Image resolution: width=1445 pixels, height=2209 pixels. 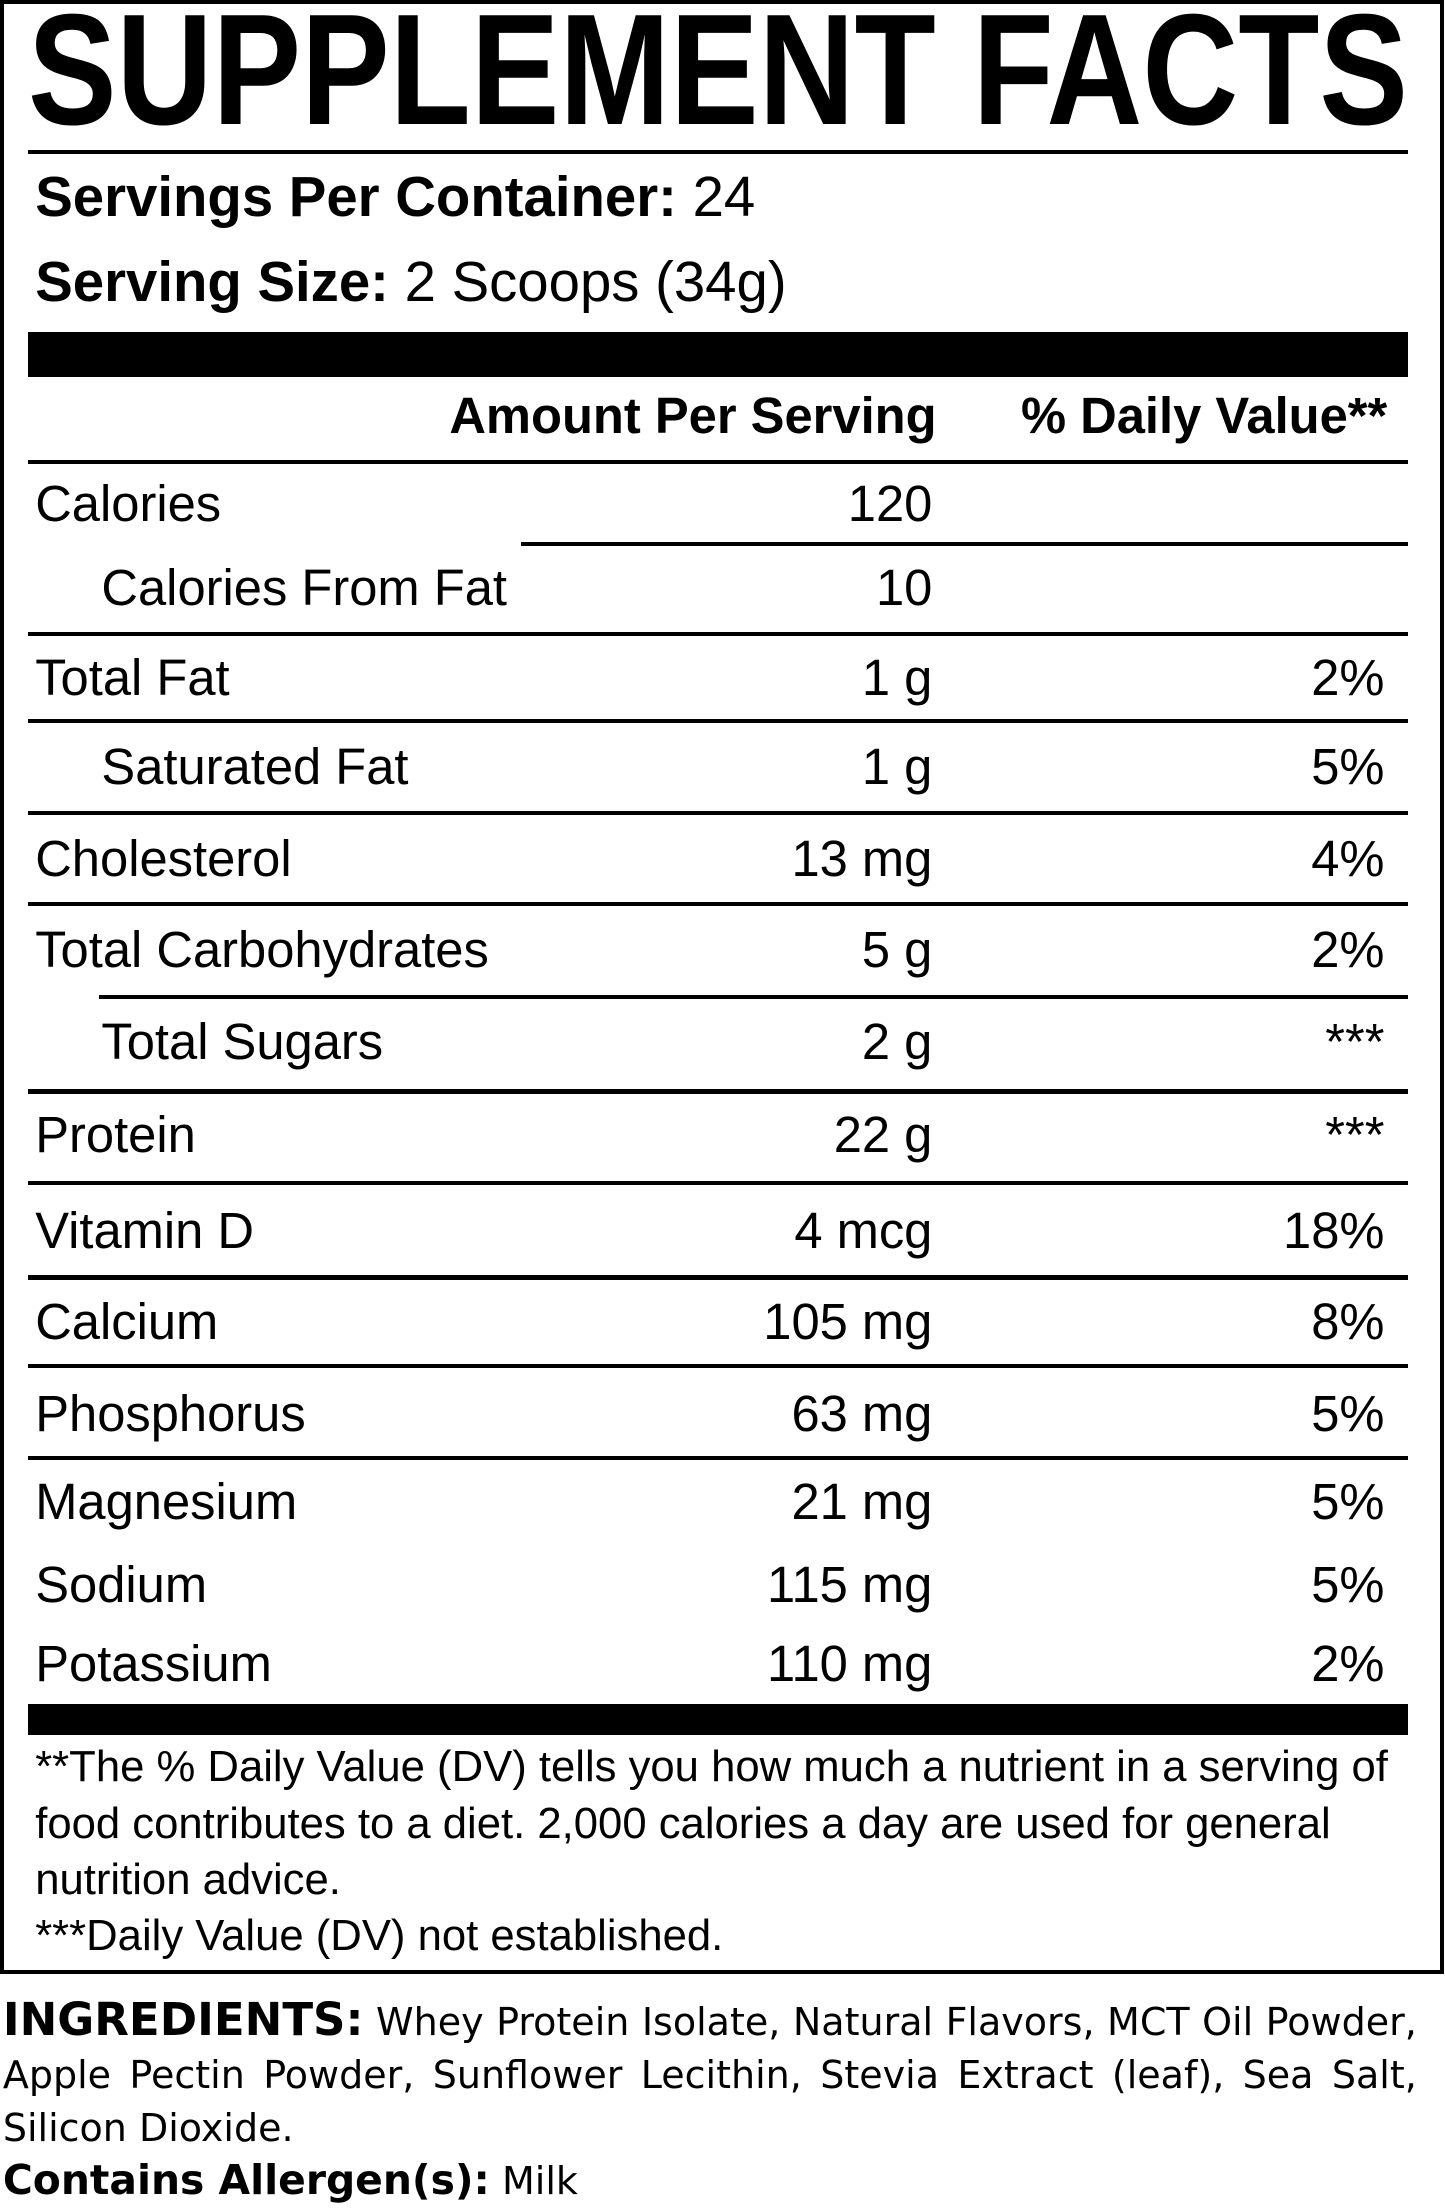 I want to click on nutrient-name: Calories, so click(x=128, y=503).